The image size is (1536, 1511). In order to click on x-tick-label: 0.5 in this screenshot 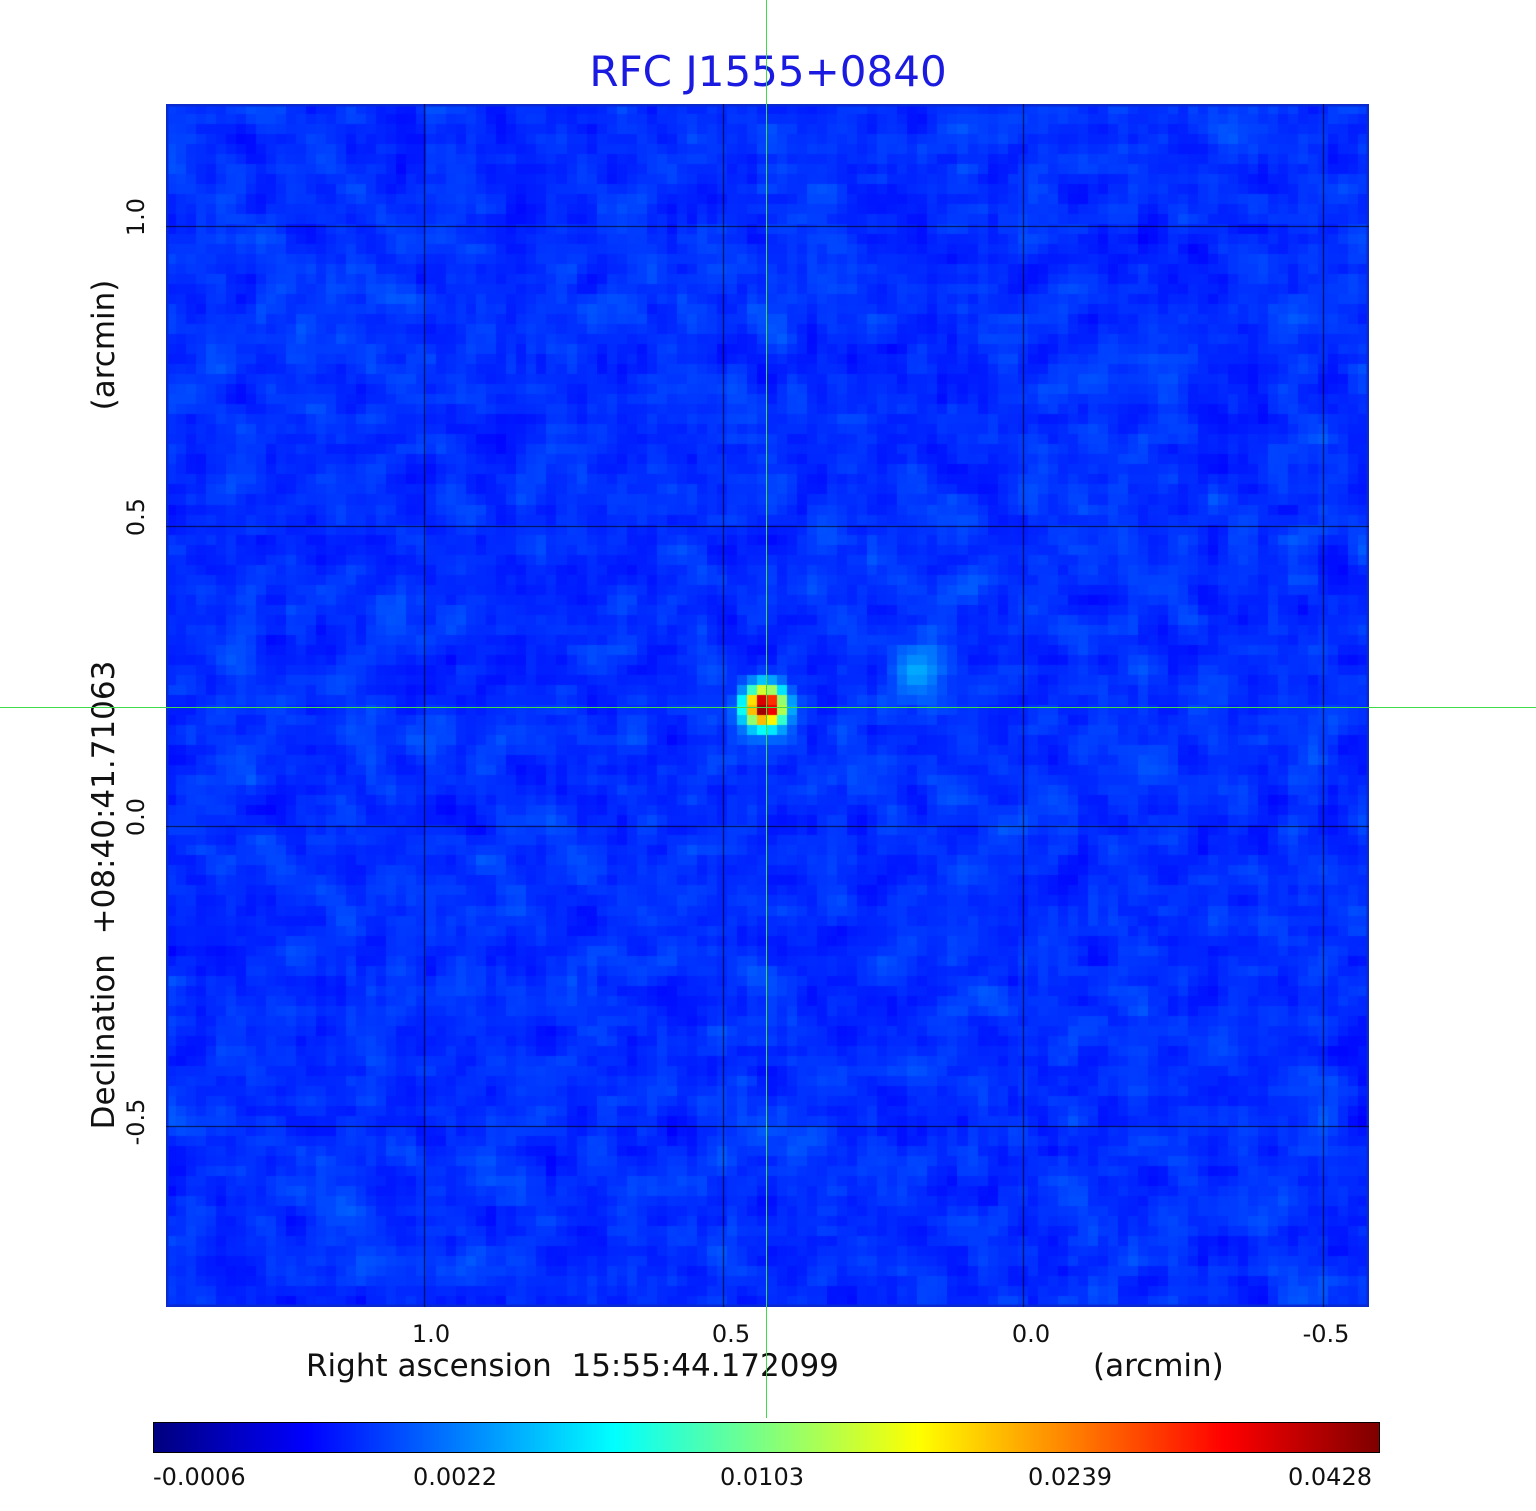, I will do `click(731, 1334)`.